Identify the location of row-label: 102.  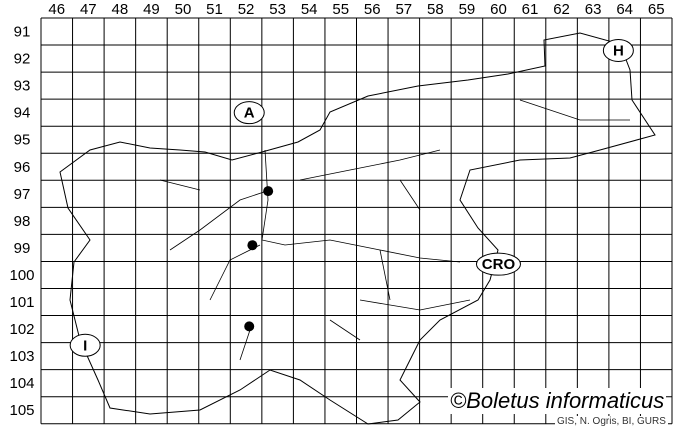
(21, 329).